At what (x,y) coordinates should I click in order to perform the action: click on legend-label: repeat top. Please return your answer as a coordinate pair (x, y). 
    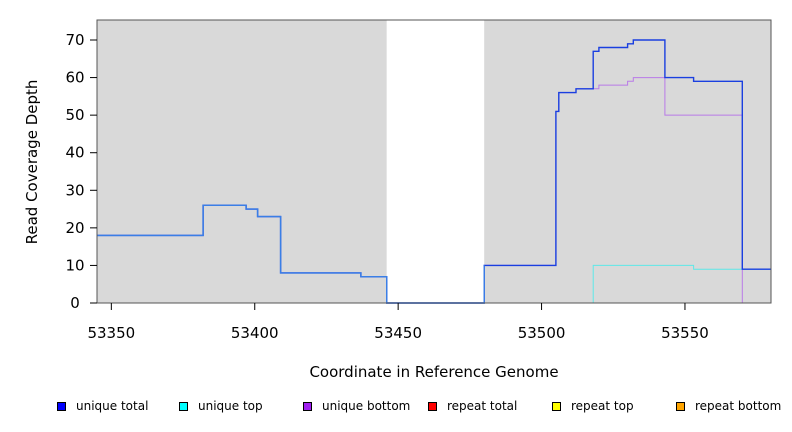
    Looking at the image, I should click on (602, 406).